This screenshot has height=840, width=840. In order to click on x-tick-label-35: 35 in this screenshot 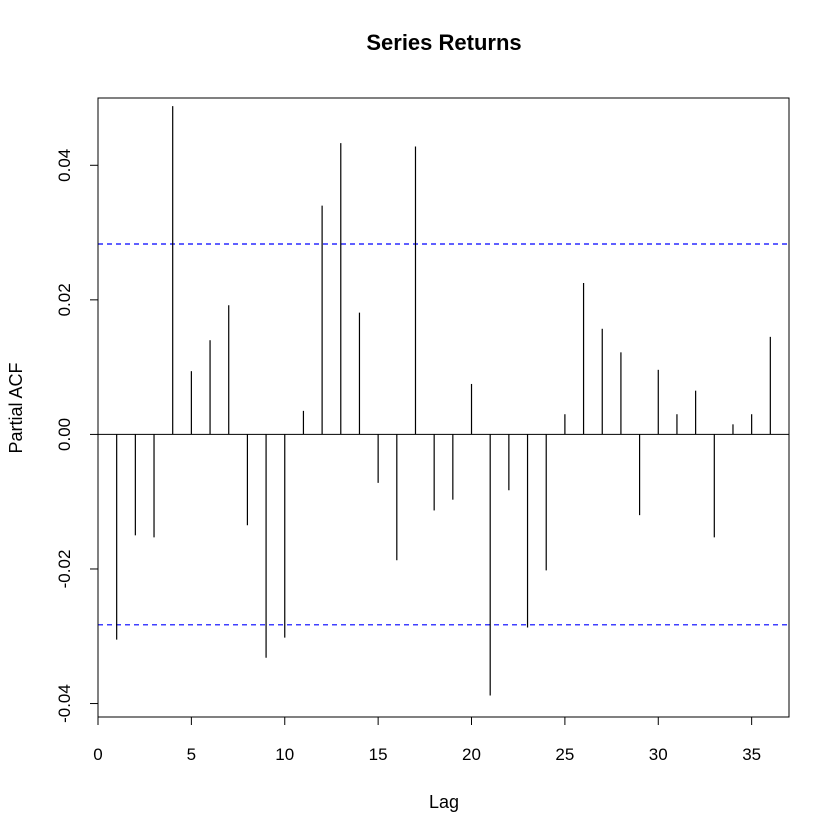, I will do `click(751, 754)`.